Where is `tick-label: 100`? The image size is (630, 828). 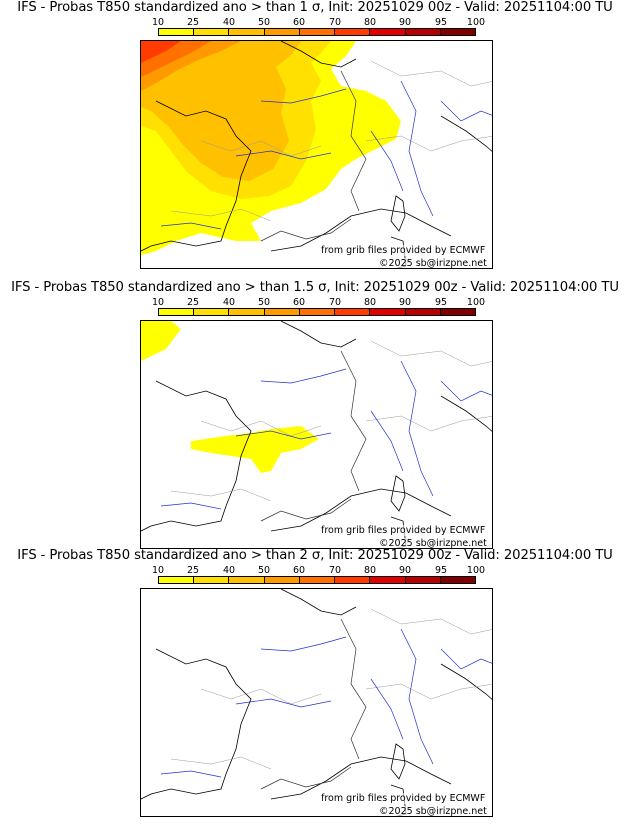
tick-label: 100 is located at coordinates (476, 302).